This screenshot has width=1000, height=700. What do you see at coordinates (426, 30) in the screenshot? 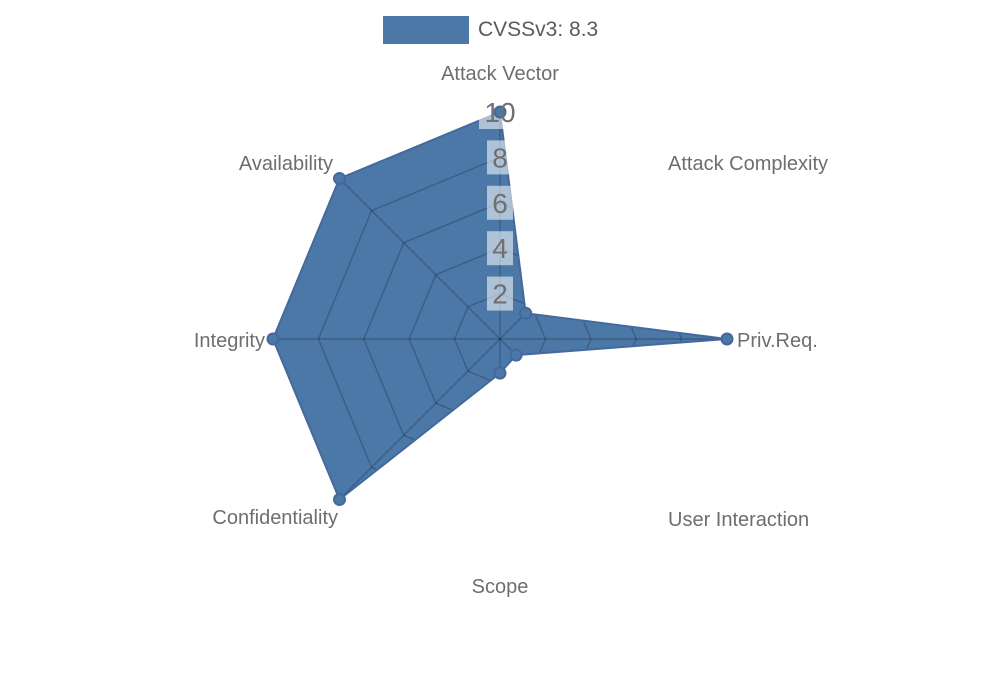
I see `legend-swatch` at bounding box center [426, 30].